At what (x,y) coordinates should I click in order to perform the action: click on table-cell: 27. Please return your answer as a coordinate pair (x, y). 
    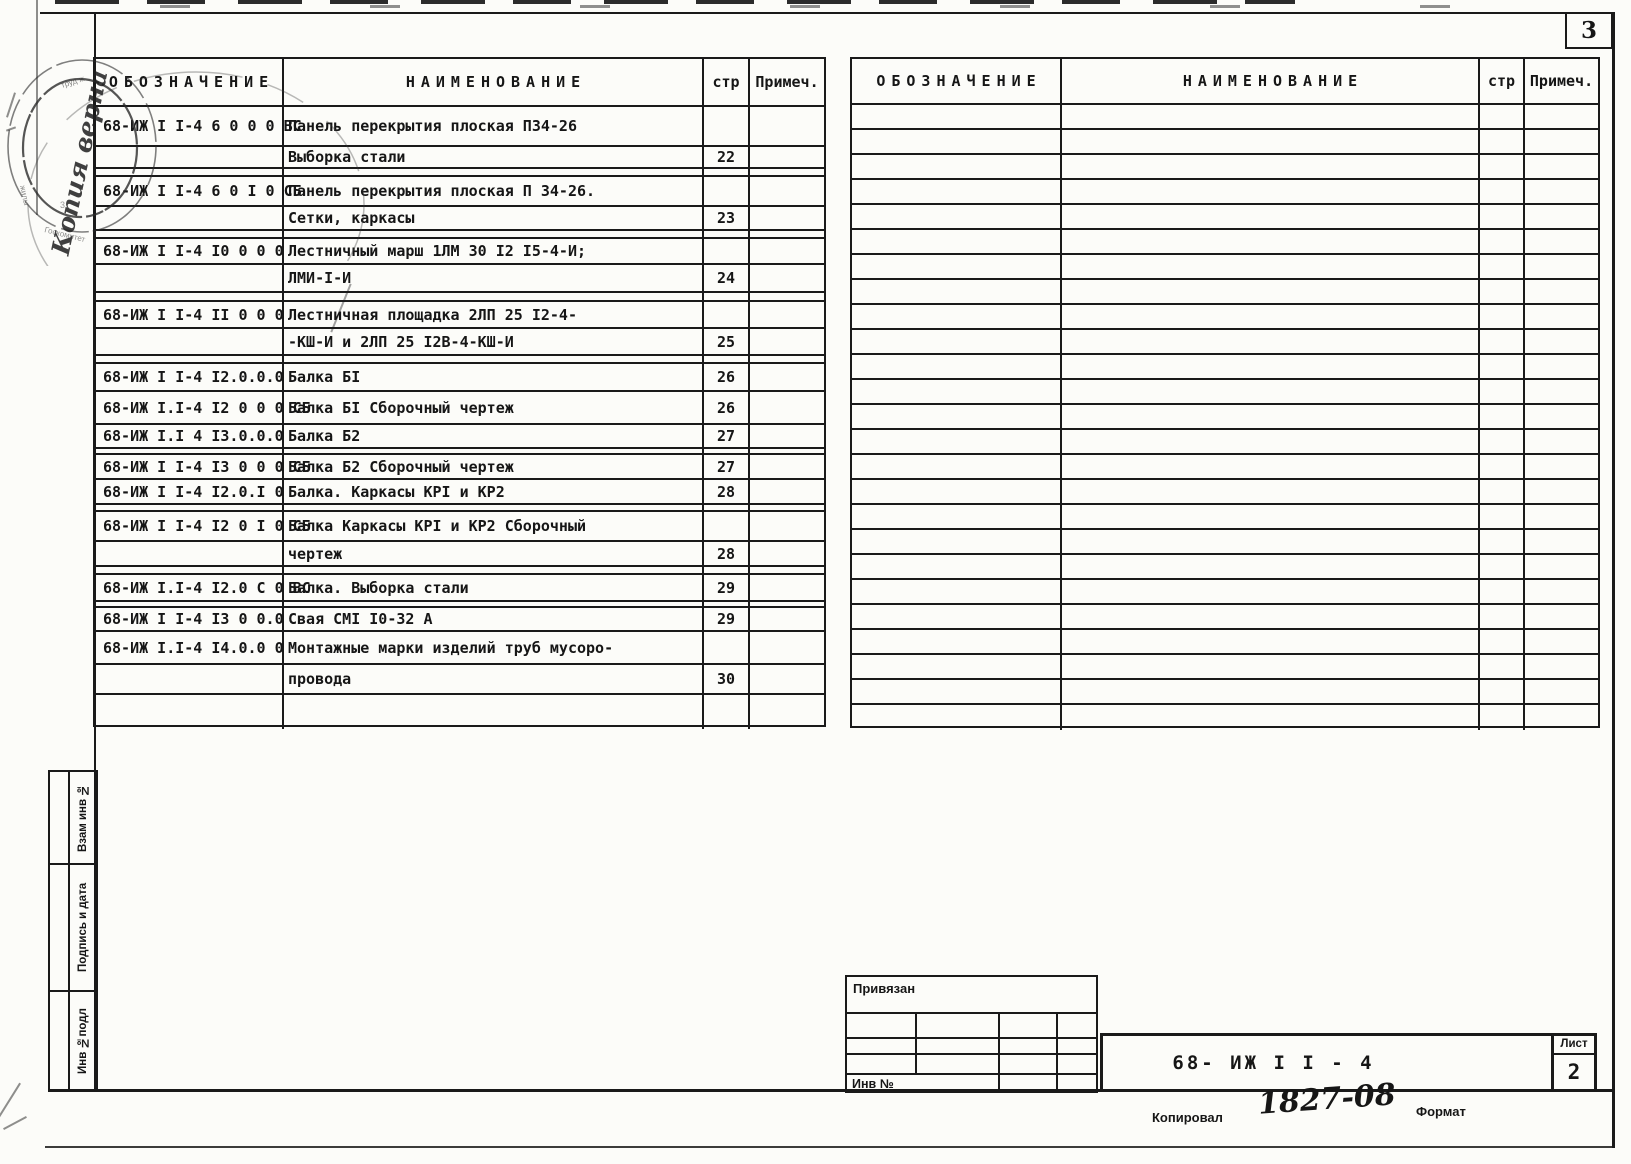
    Looking at the image, I should click on (727, 436).